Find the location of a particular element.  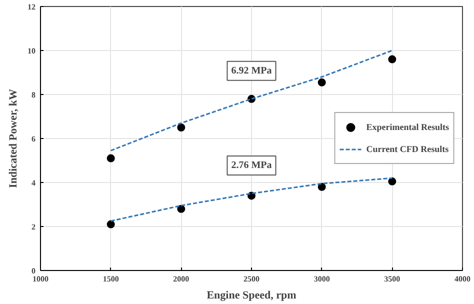

annotation: 6.92 MPa is located at coordinates (251, 70).